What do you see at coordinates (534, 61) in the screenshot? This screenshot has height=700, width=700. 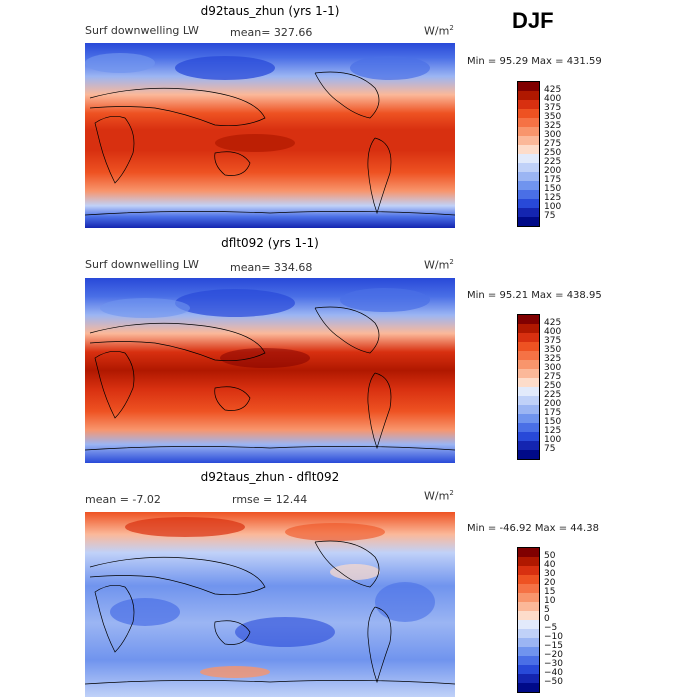 I see `panel1-minmax: Min = 95.29 Max = 431.59` at bounding box center [534, 61].